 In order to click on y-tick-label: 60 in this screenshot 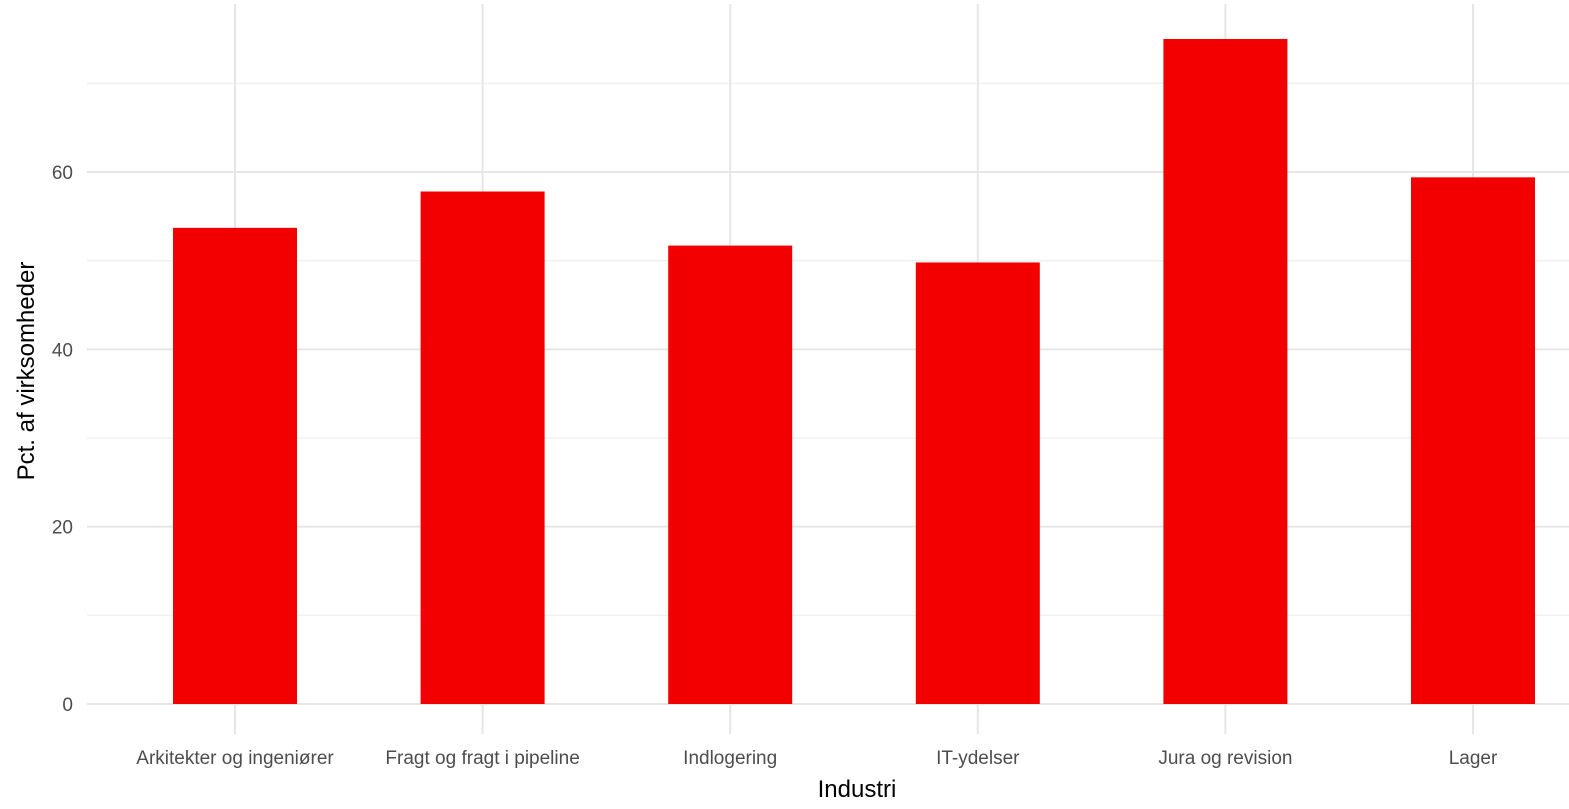, I will do `click(62, 173)`.